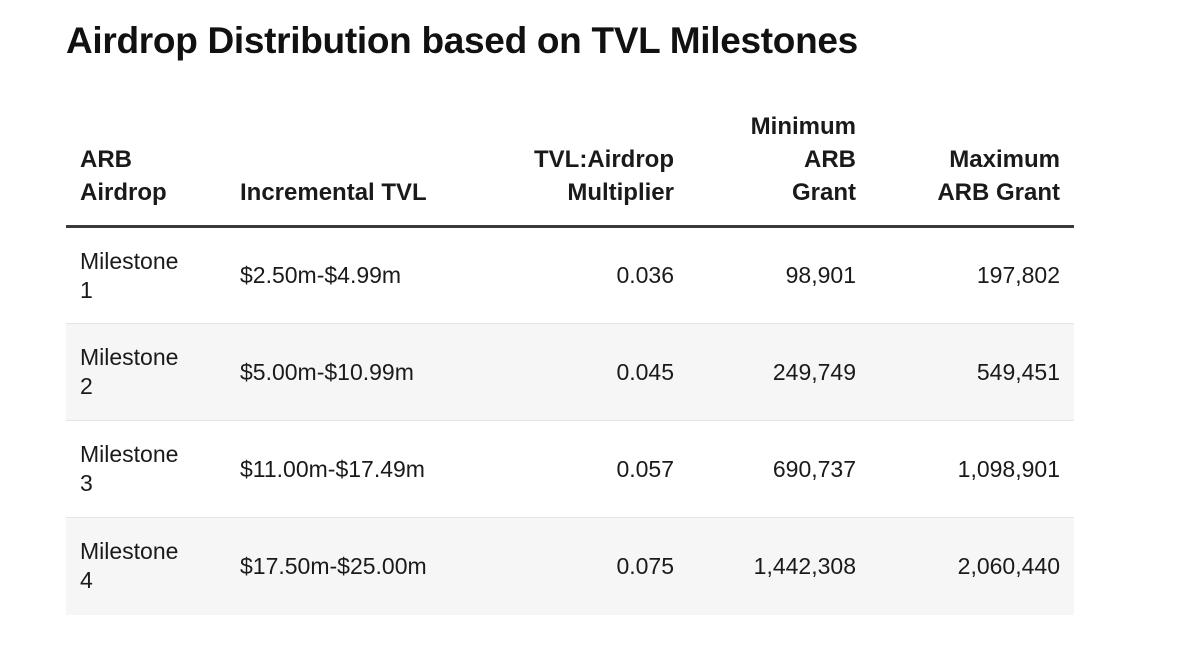 The height and width of the screenshot is (646, 1186). I want to click on multiplier-cell: 0.036, so click(592, 275).